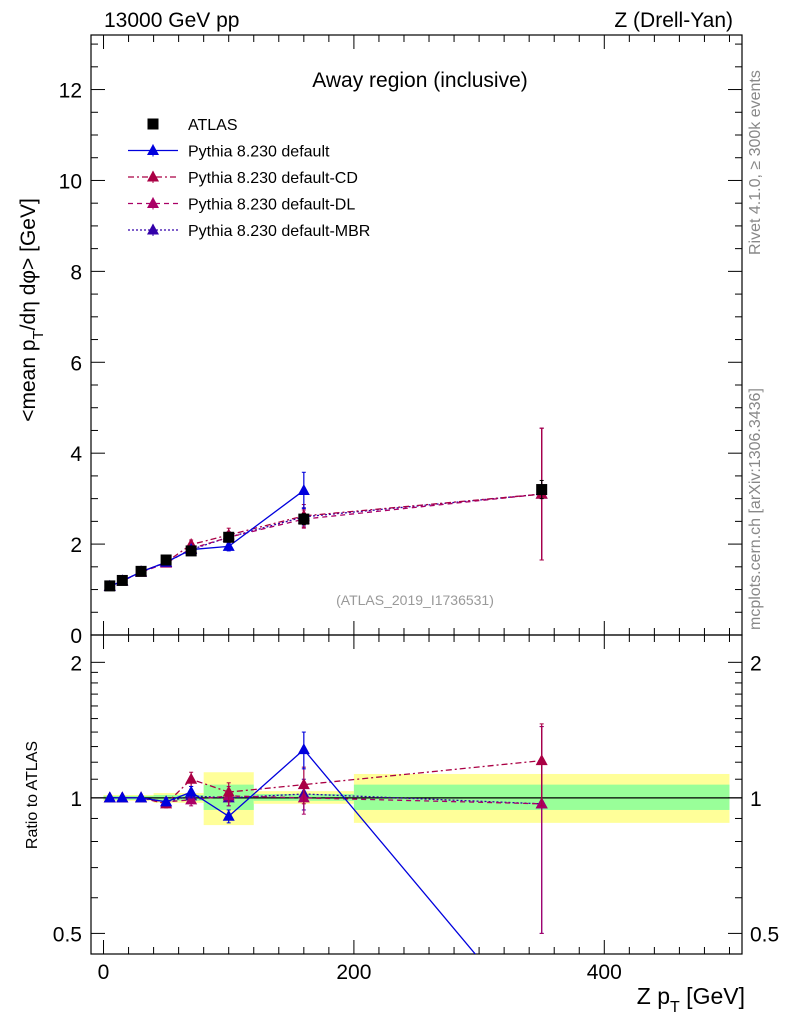 The width and height of the screenshot is (786, 1024). I want to click on ratio-xtick-label: 200, so click(353, 972).